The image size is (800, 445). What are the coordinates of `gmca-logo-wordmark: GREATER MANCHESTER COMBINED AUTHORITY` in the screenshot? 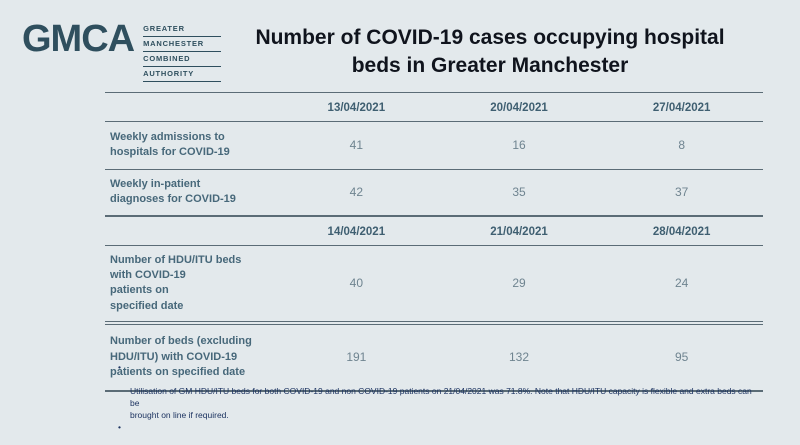 It's located at (182, 53).